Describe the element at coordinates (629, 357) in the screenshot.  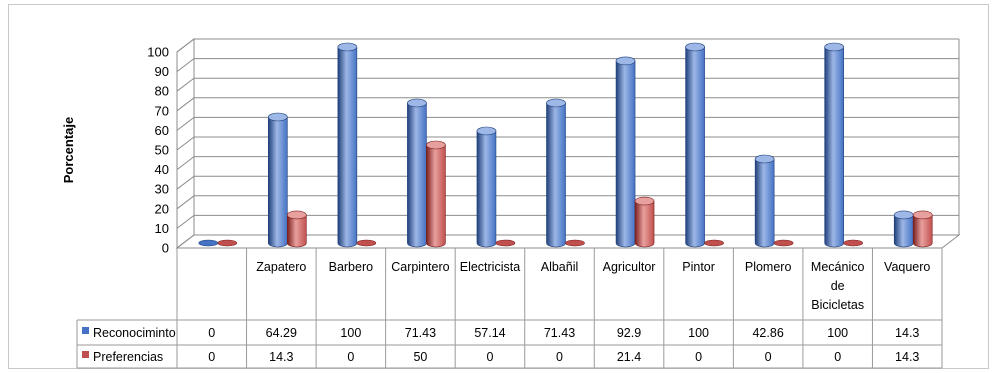
I see `data-cell: 21.4` at that location.